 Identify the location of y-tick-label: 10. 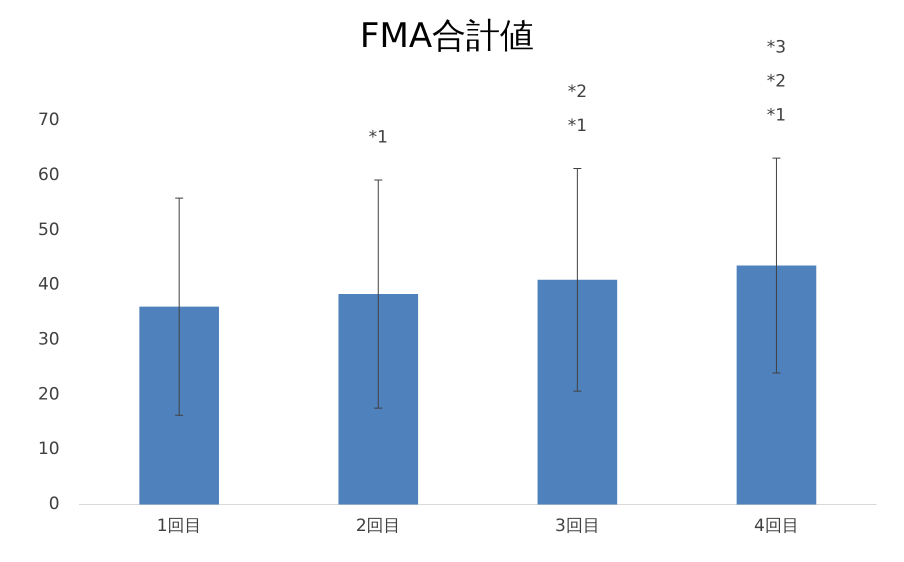
(49, 449).